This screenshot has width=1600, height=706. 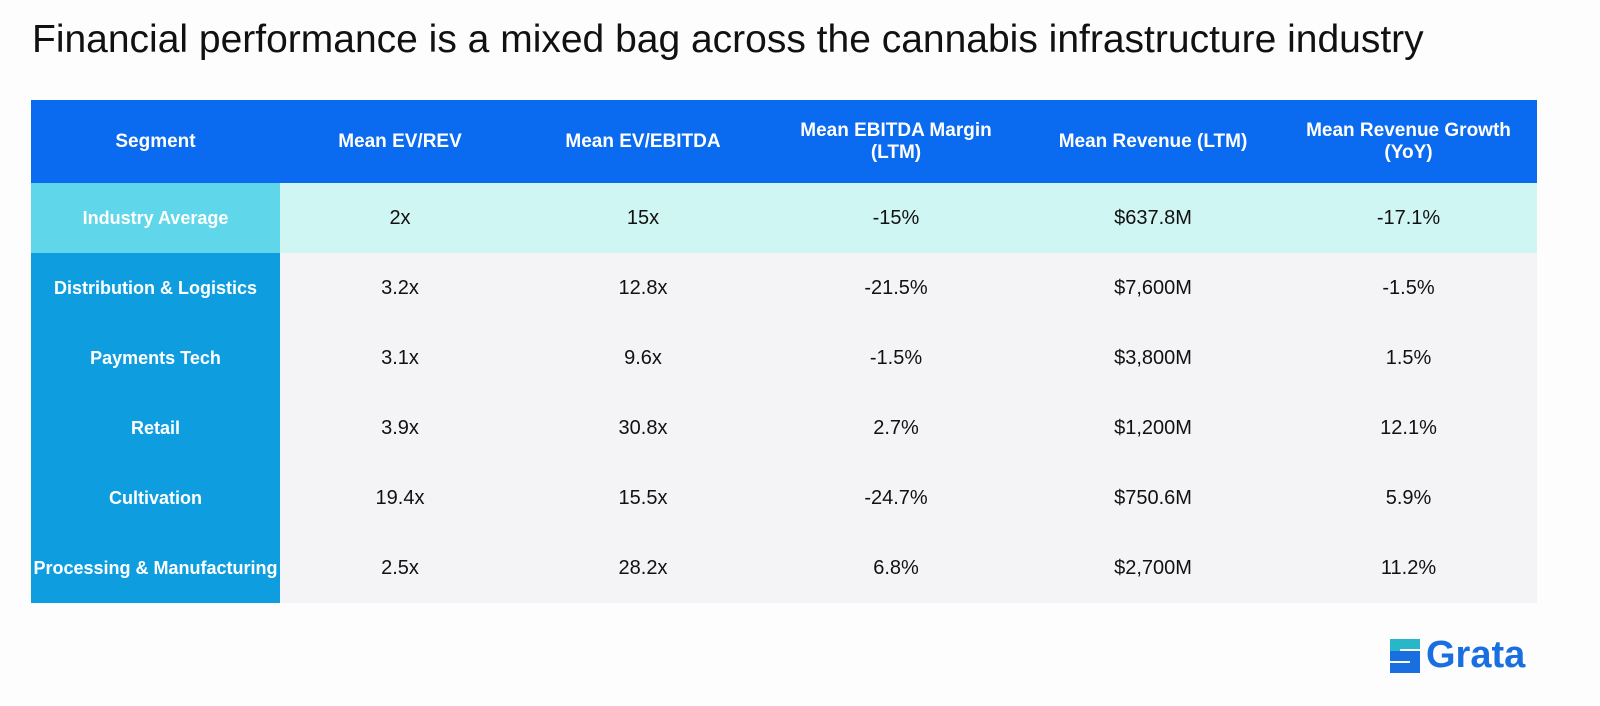 I want to click on segment-cell: Cultivation, so click(x=155, y=498).